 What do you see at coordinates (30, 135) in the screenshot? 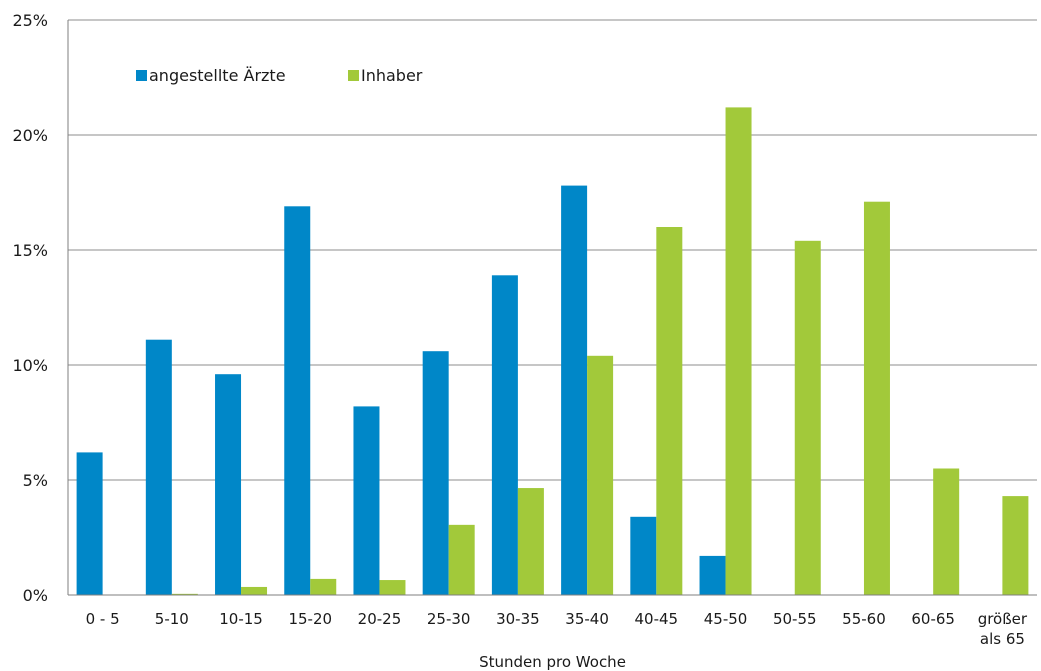
I see `y-tick-label: 20%` at bounding box center [30, 135].